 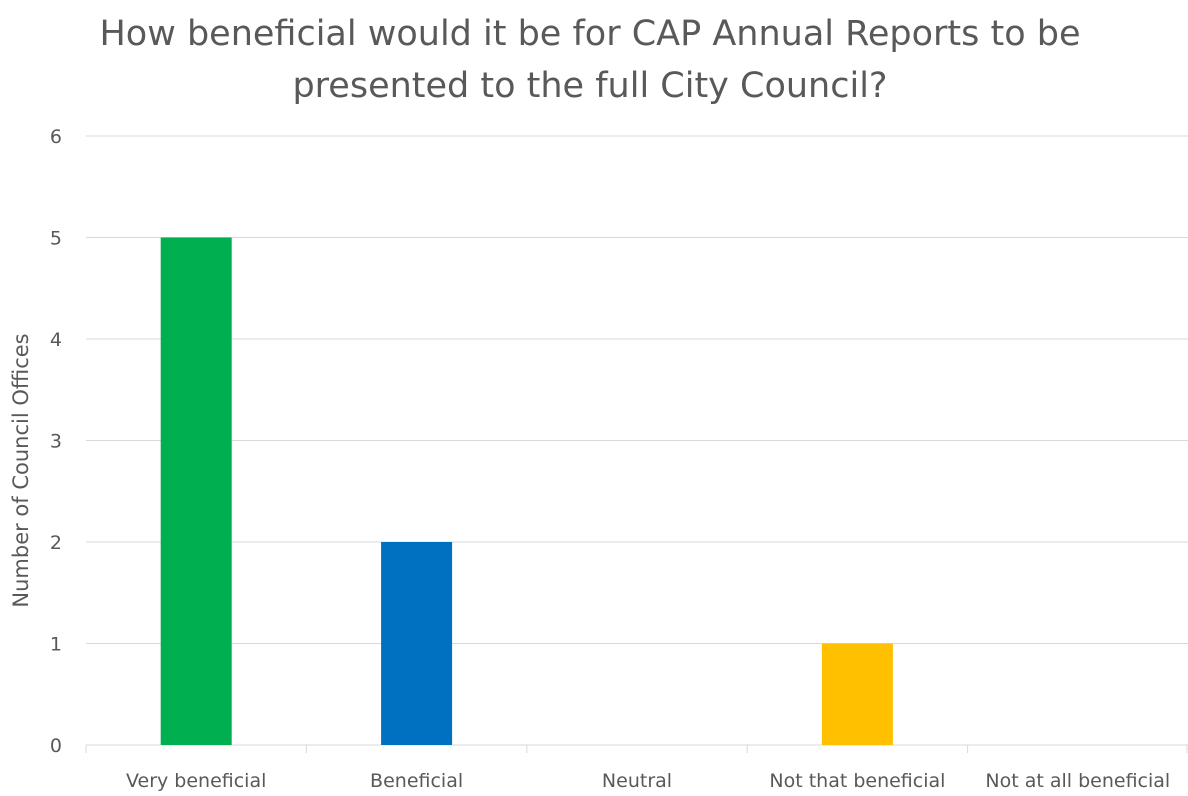 I want to click on y-axis-label: Number of Council Offices, so click(x=21, y=470).